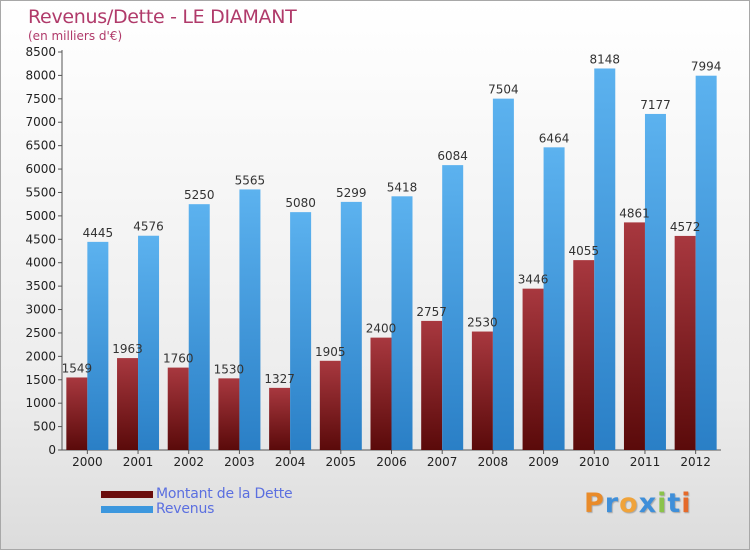 This screenshot has width=750, height=550. What do you see at coordinates (40, 380) in the screenshot?
I see `y-tick-label: 1500` at bounding box center [40, 380].